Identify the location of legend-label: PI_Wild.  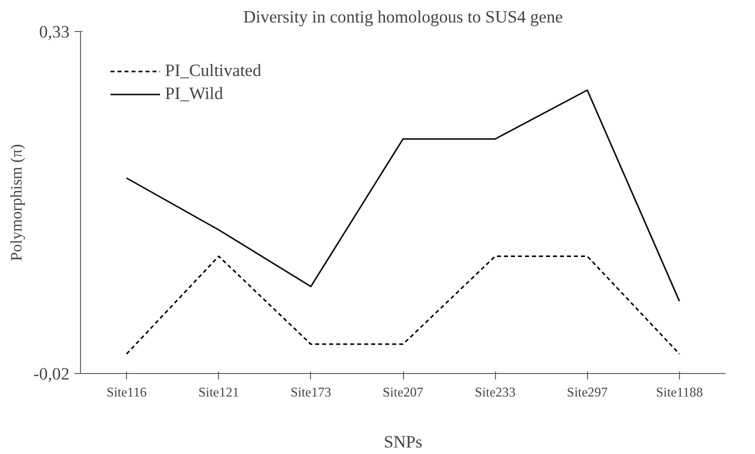
(194, 94).